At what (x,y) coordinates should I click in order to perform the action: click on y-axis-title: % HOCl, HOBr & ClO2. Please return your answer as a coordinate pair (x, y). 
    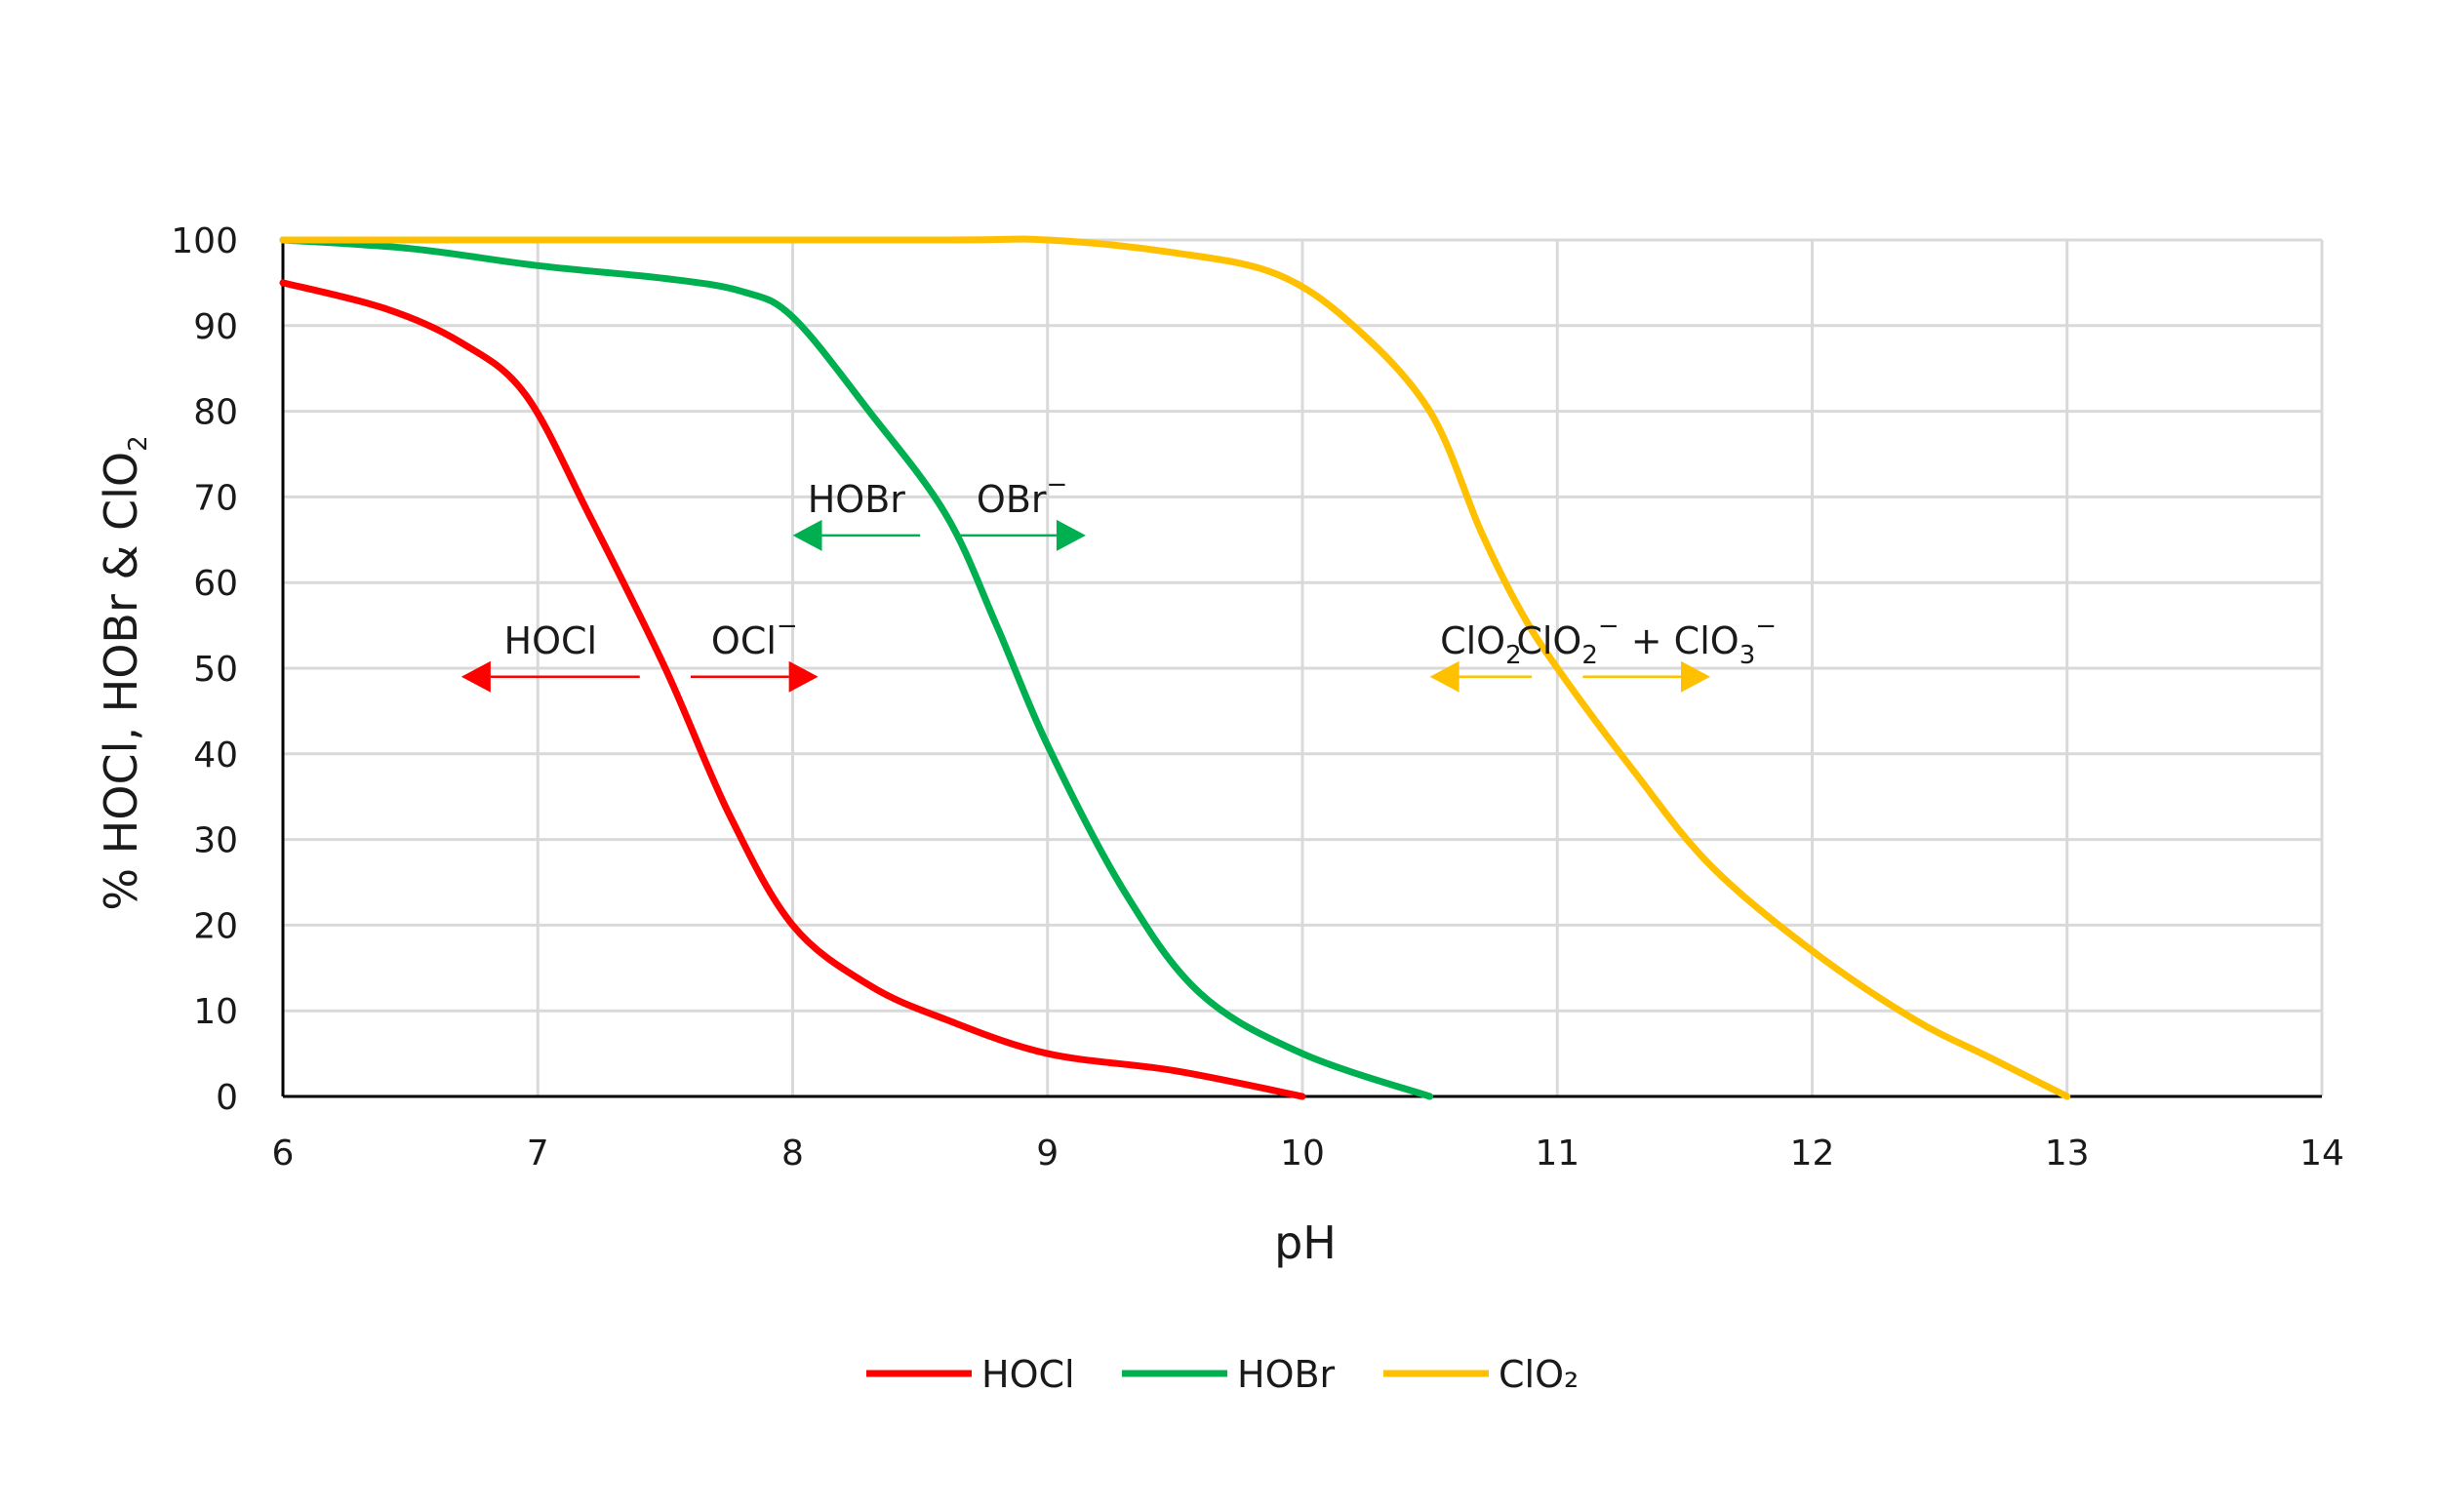
    Looking at the image, I should click on (124, 672).